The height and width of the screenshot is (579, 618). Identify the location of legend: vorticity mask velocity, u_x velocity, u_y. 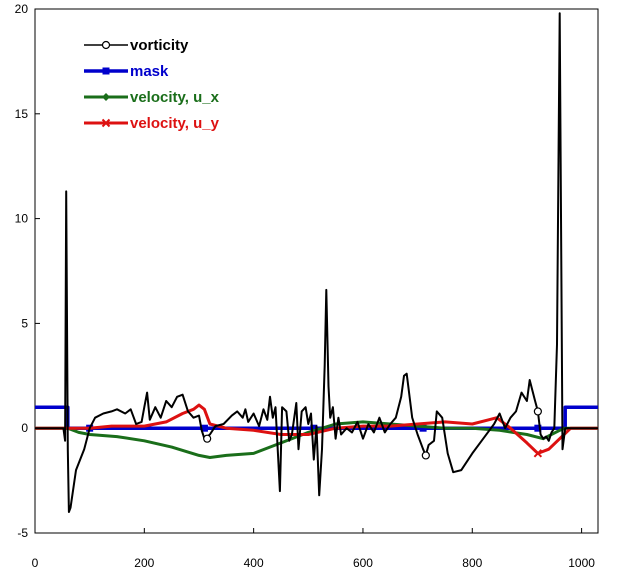
(152, 84).